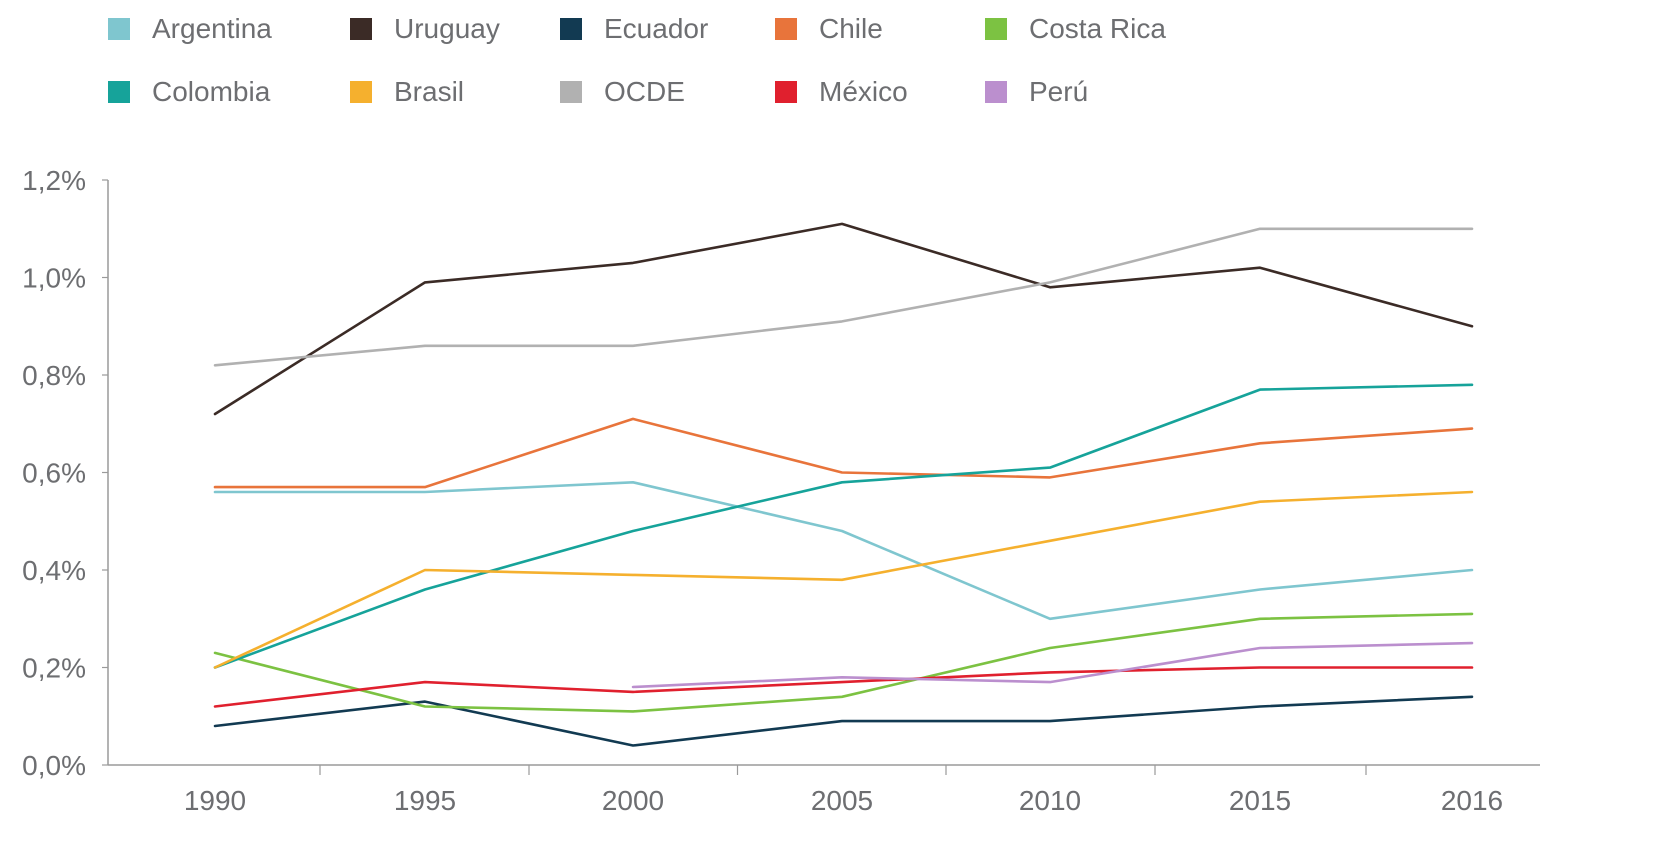  Describe the element at coordinates (843, 550) in the screenshot. I see `series-line-argentina` at that location.